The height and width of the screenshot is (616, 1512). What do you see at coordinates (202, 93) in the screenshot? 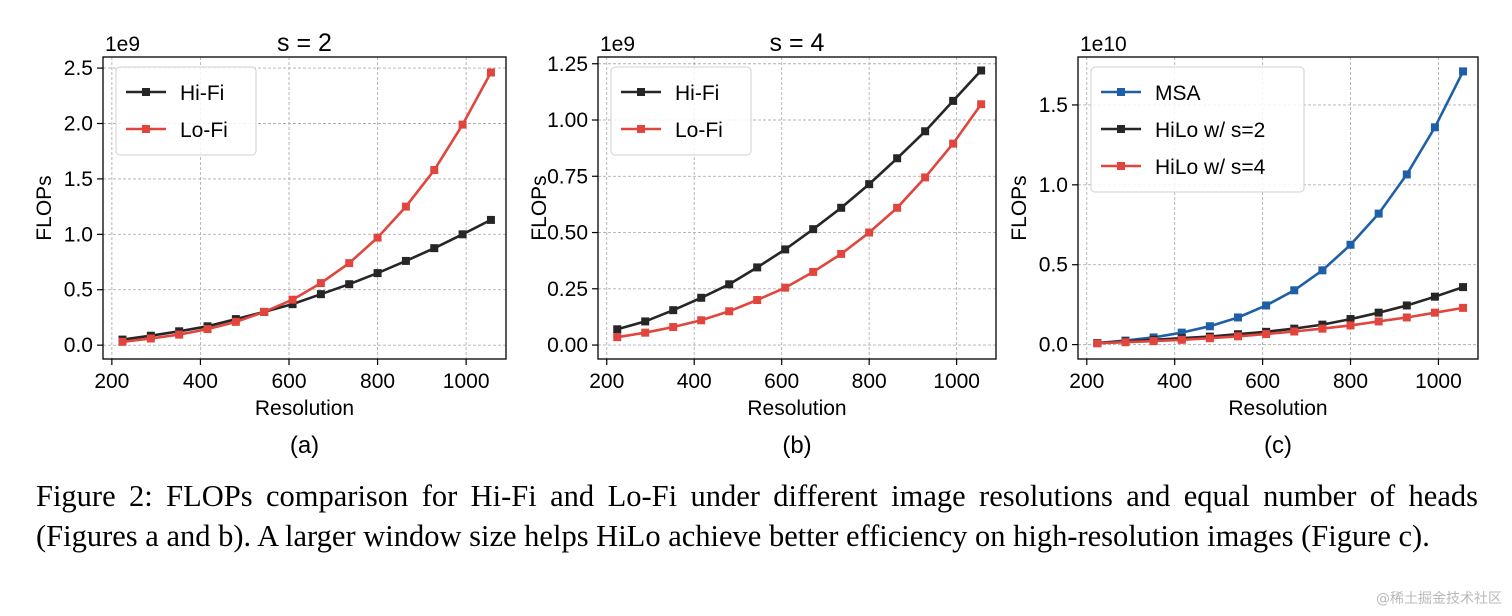
I see `legend-label: Hi-Fi` at bounding box center [202, 93].